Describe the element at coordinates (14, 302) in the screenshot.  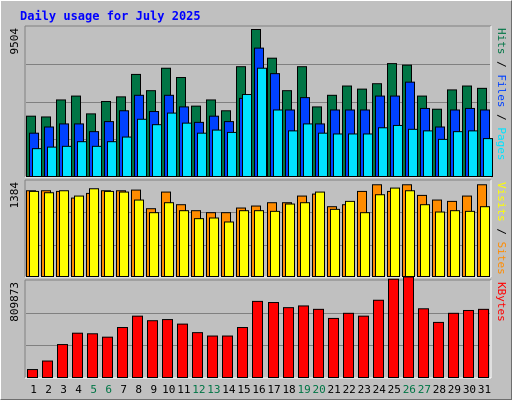
I see `panel-2-max-label: 809873` at that location.